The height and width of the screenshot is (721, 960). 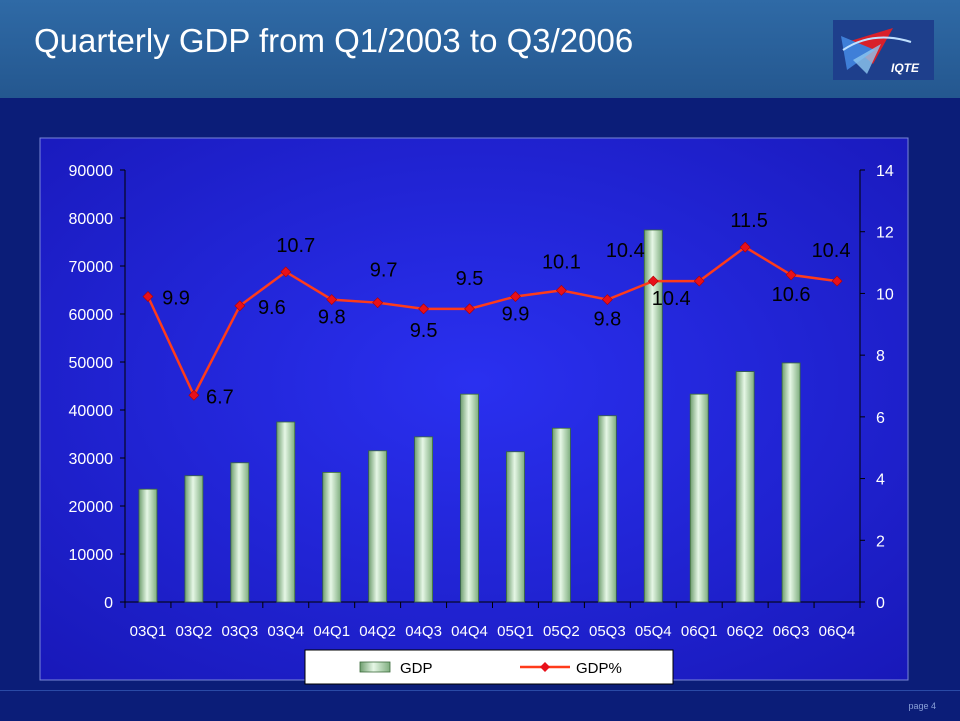 What do you see at coordinates (469, 631) in the screenshot?
I see `x-tick-label: 04Q4` at bounding box center [469, 631].